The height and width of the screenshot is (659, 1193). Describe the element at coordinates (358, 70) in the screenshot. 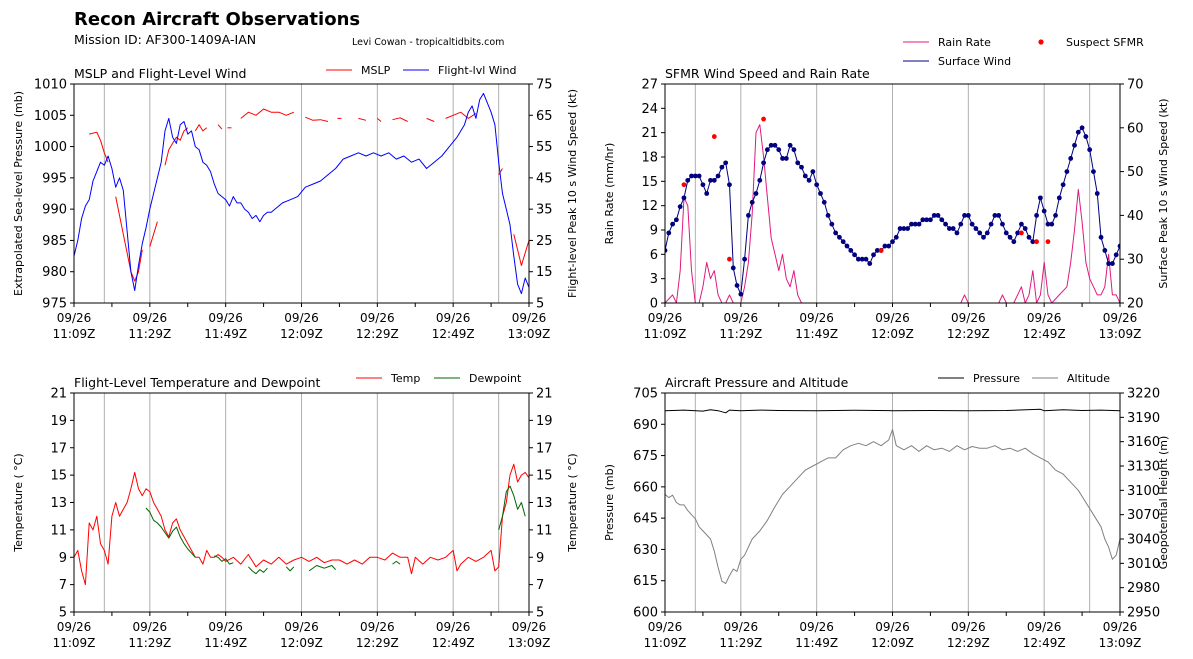

I see `legend-entry: MSLP` at that location.